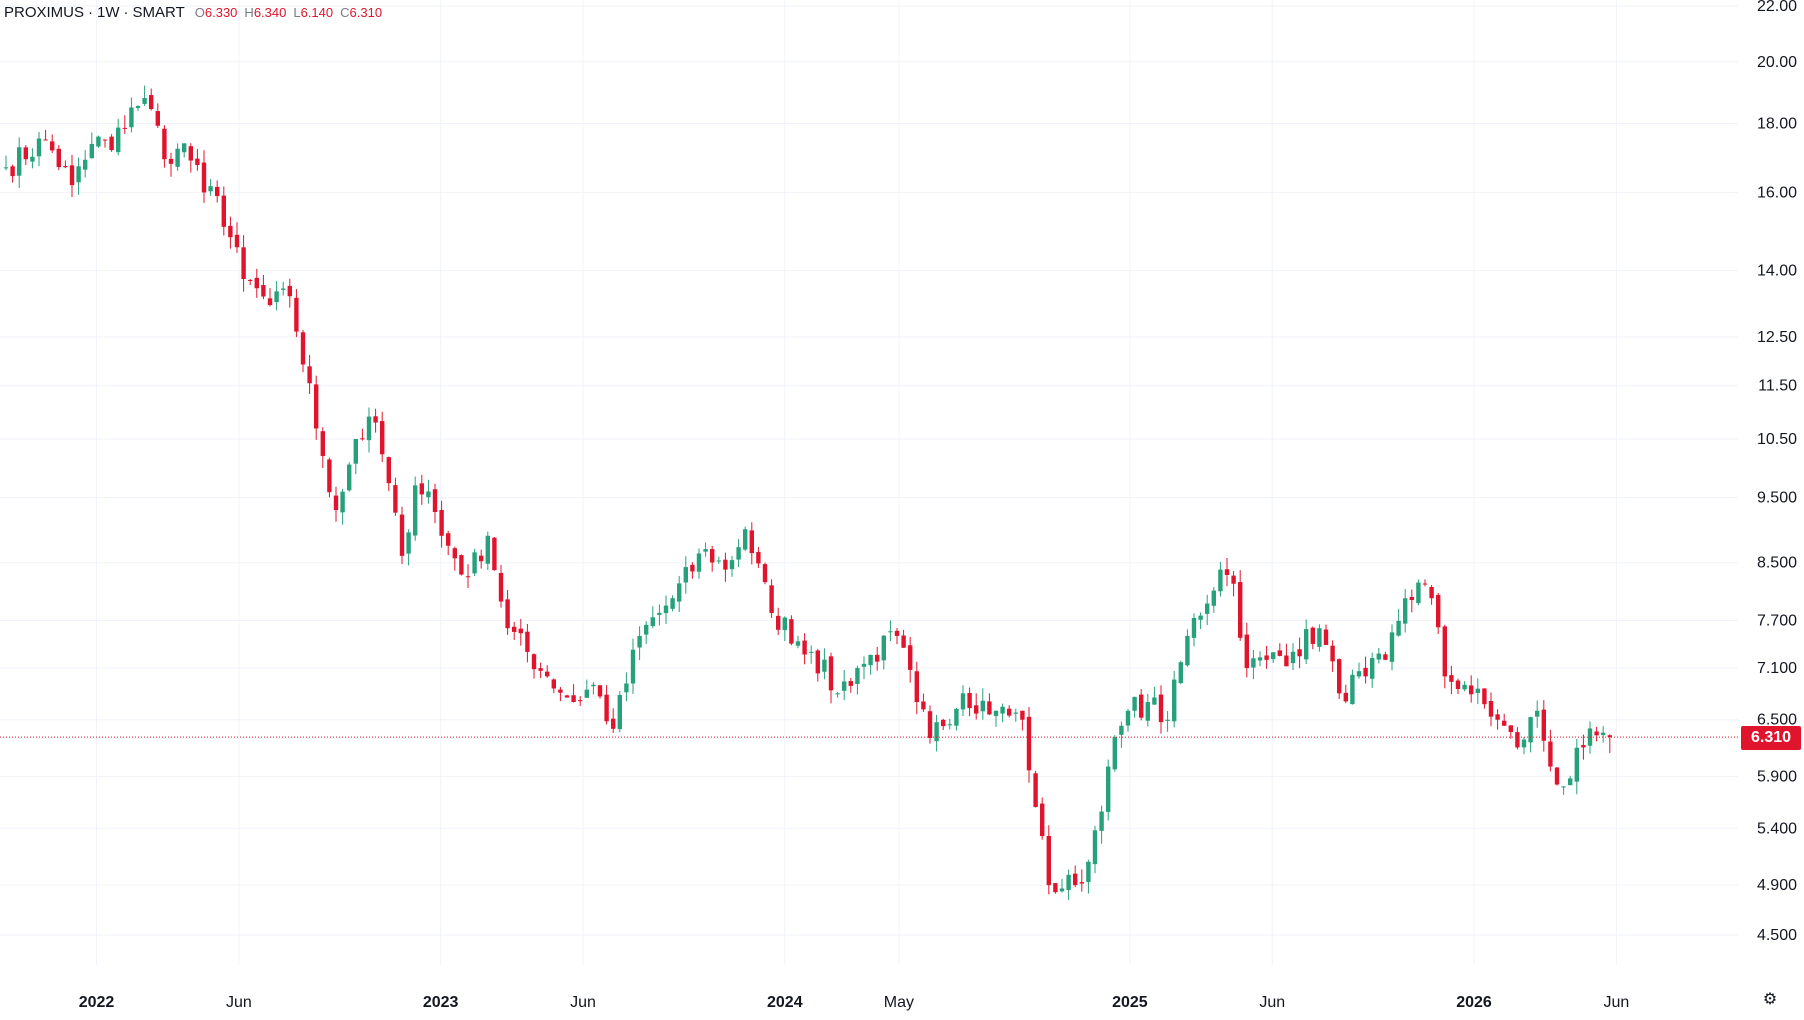  What do you see at coordinates (158, 12) in the screenshot?
I see `exchange: SMART` at bounding box center [158, 12].